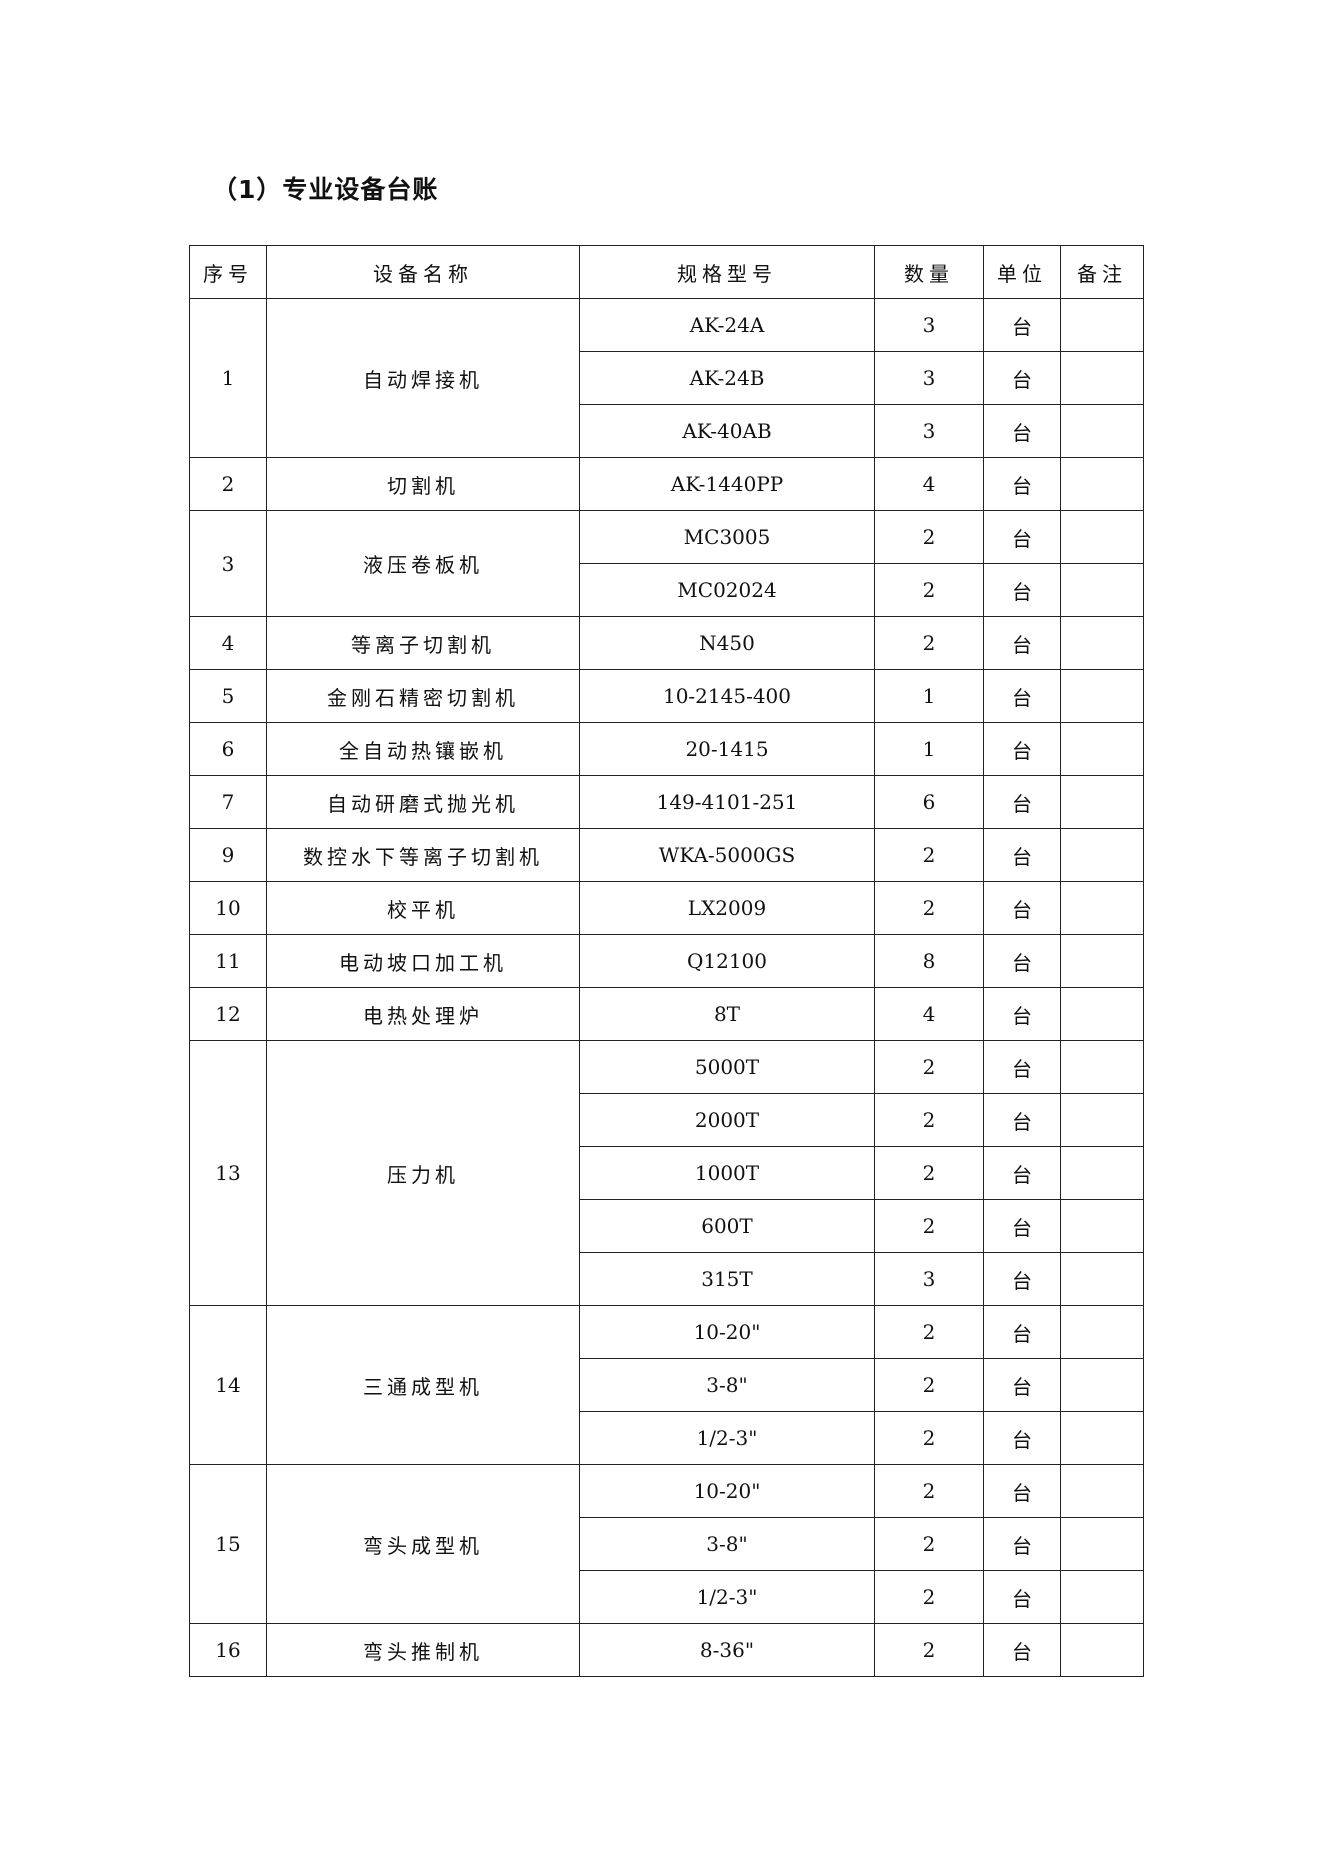  What do you see at coordinates (228, 1173) in the screenshot?
I see `cell-no: 13` at bounding box center [228, 1173].